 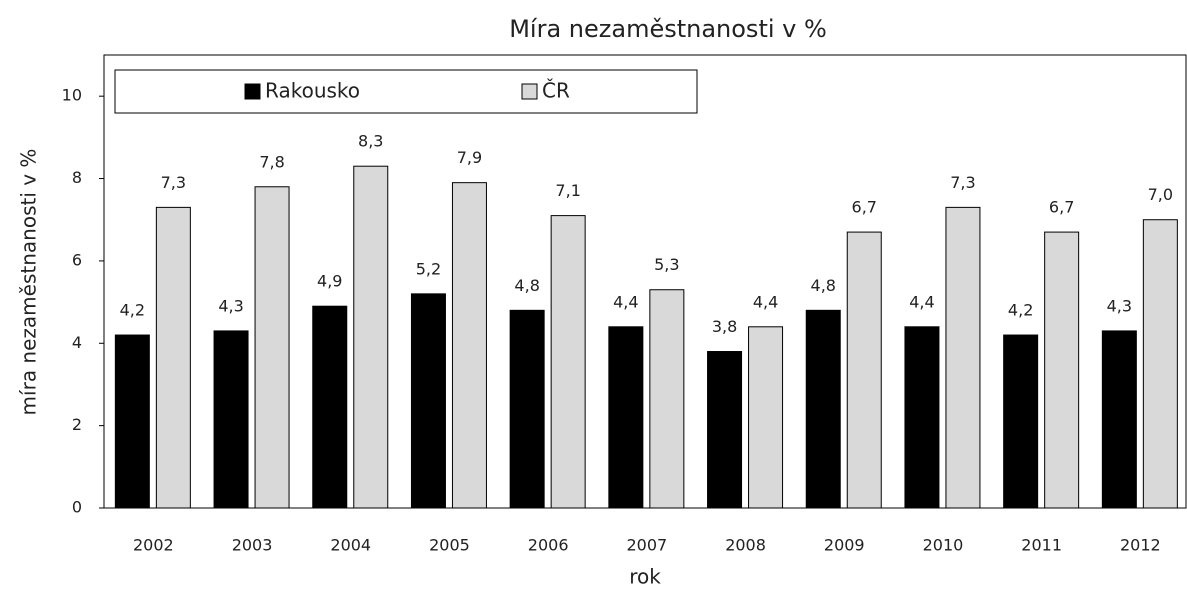 What do you see at coordinates (1160, 194) in the screenshot?
I see `value-label: 7,0` at bounding box center [1160, 194].